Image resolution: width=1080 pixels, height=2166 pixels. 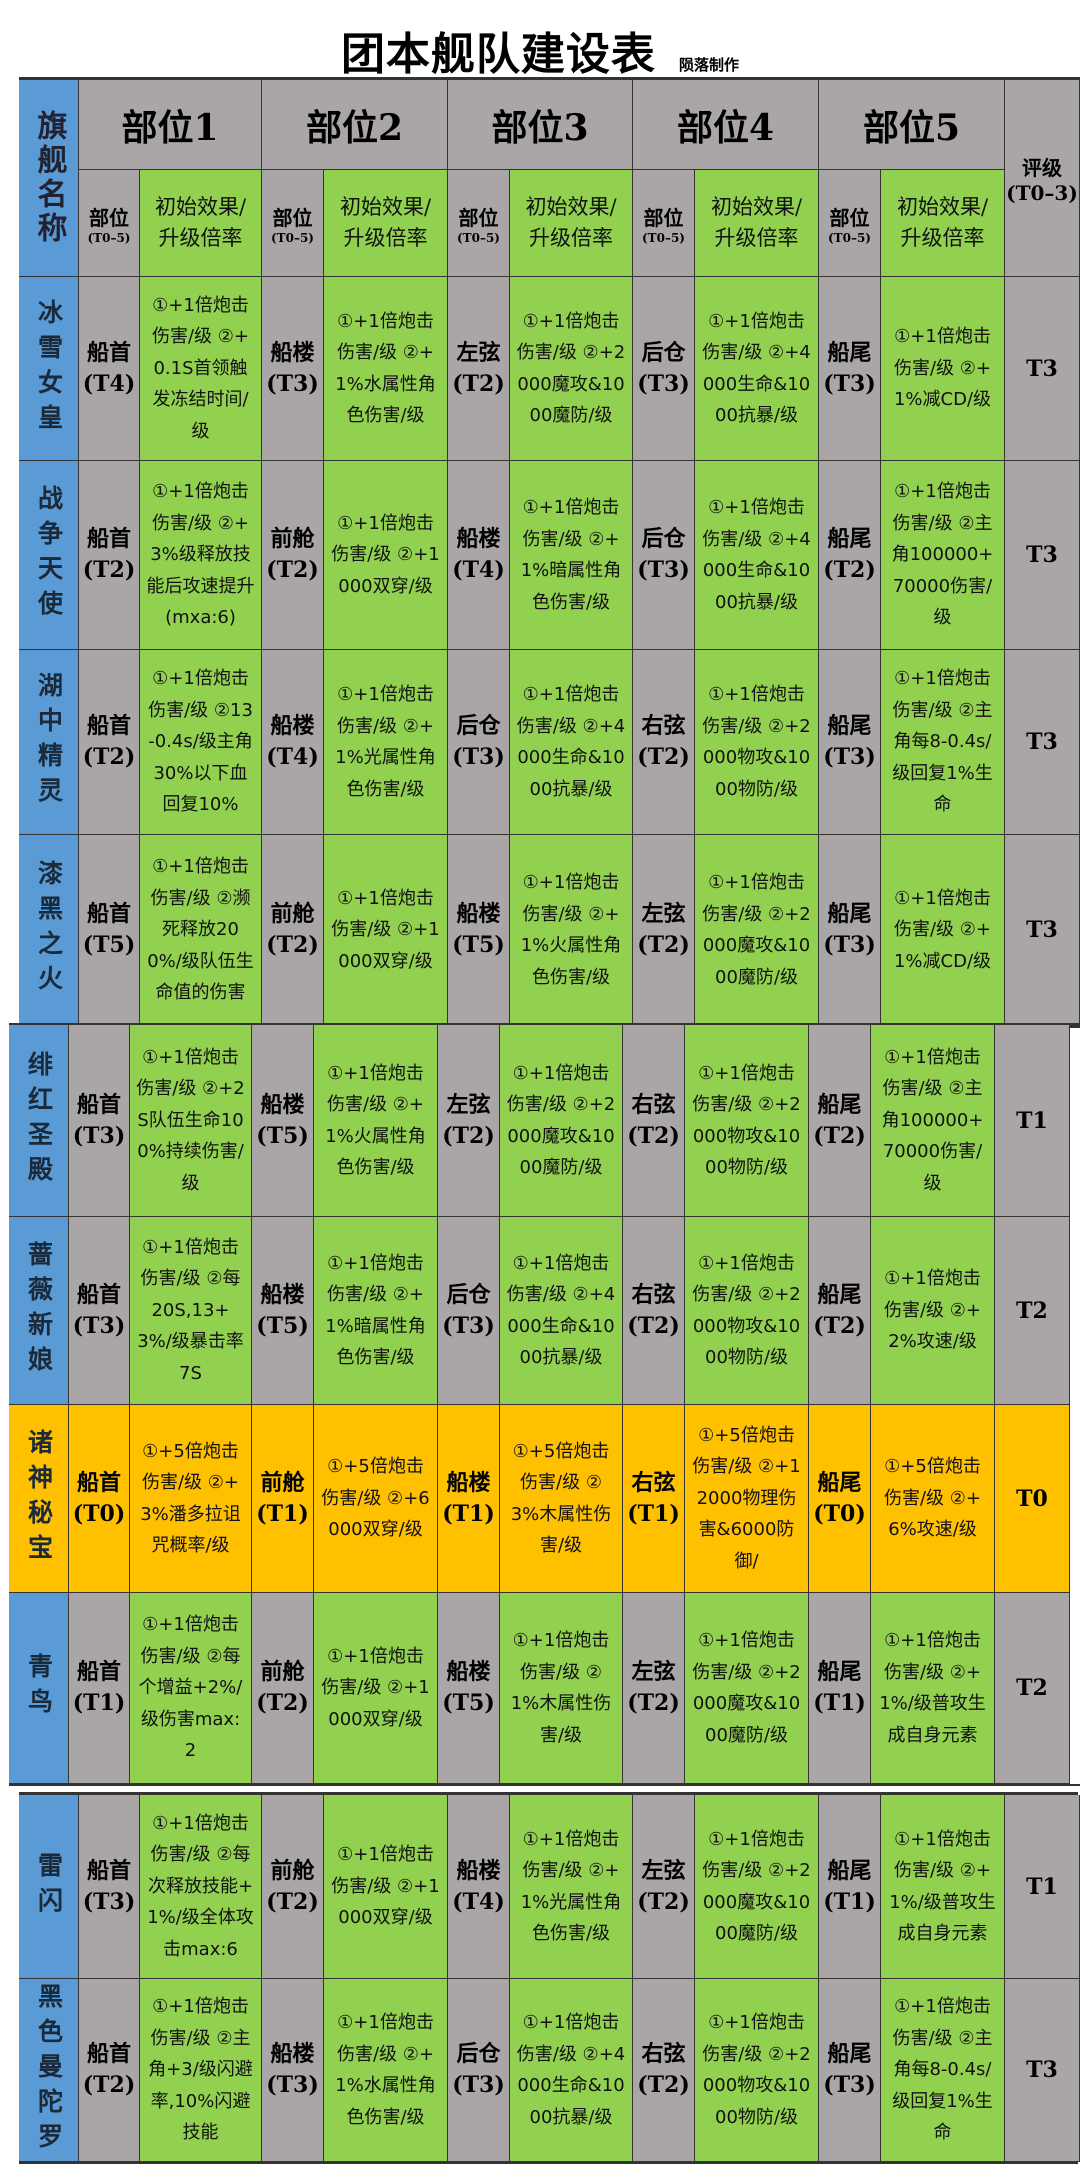 What do you see at coordinates (49, 178) in the screenshot?
I see `header-ship-name: 旗舰名称` at bounding box center [49, 178].